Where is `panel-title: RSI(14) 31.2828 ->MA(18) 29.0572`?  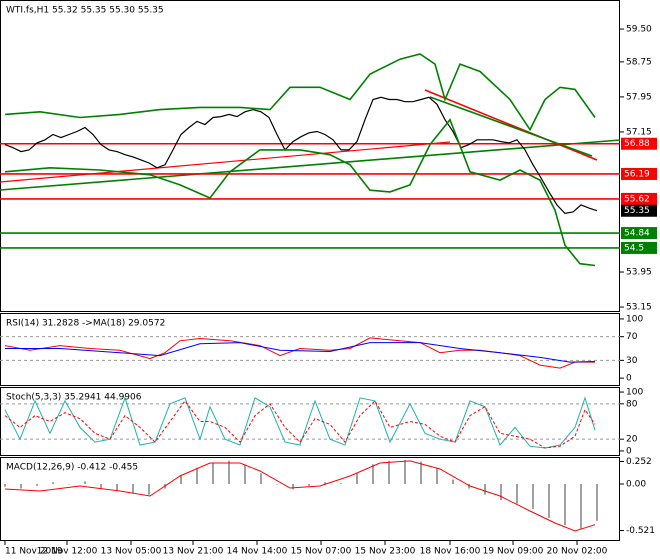 panel-title: RSI(14) 31.2828 ->MA(18) 29.0572 is located at coordinates (85, 324).